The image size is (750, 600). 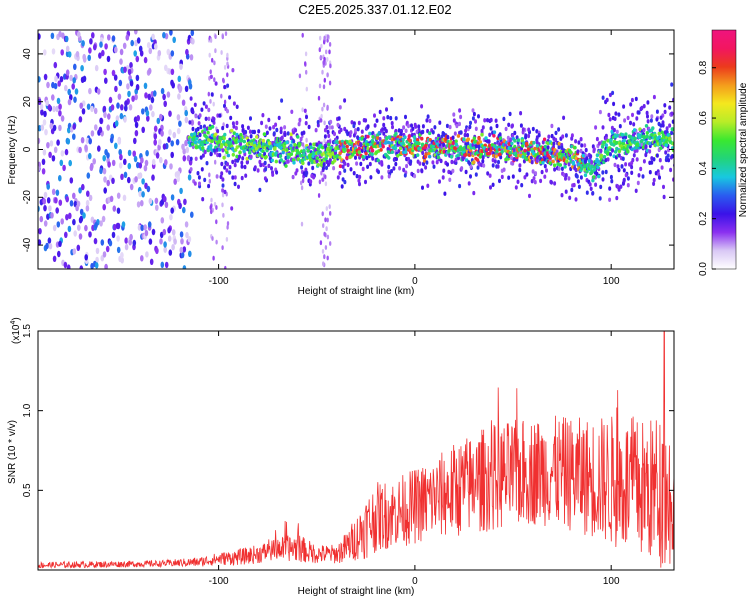 I want to click on snr-exponent: (x104), so click(x=16, y=330).